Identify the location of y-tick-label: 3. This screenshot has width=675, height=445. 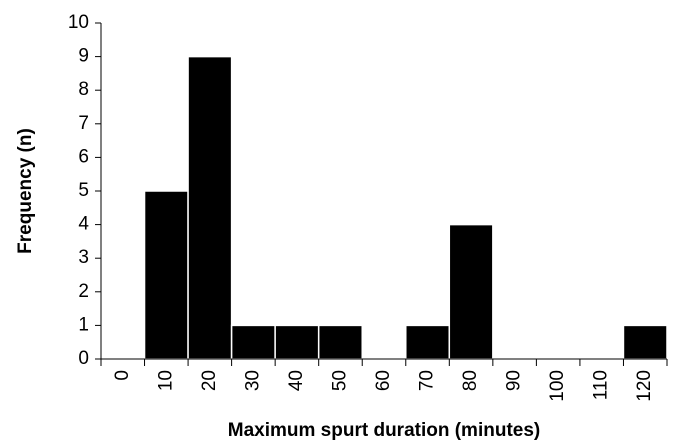
(83, 257).